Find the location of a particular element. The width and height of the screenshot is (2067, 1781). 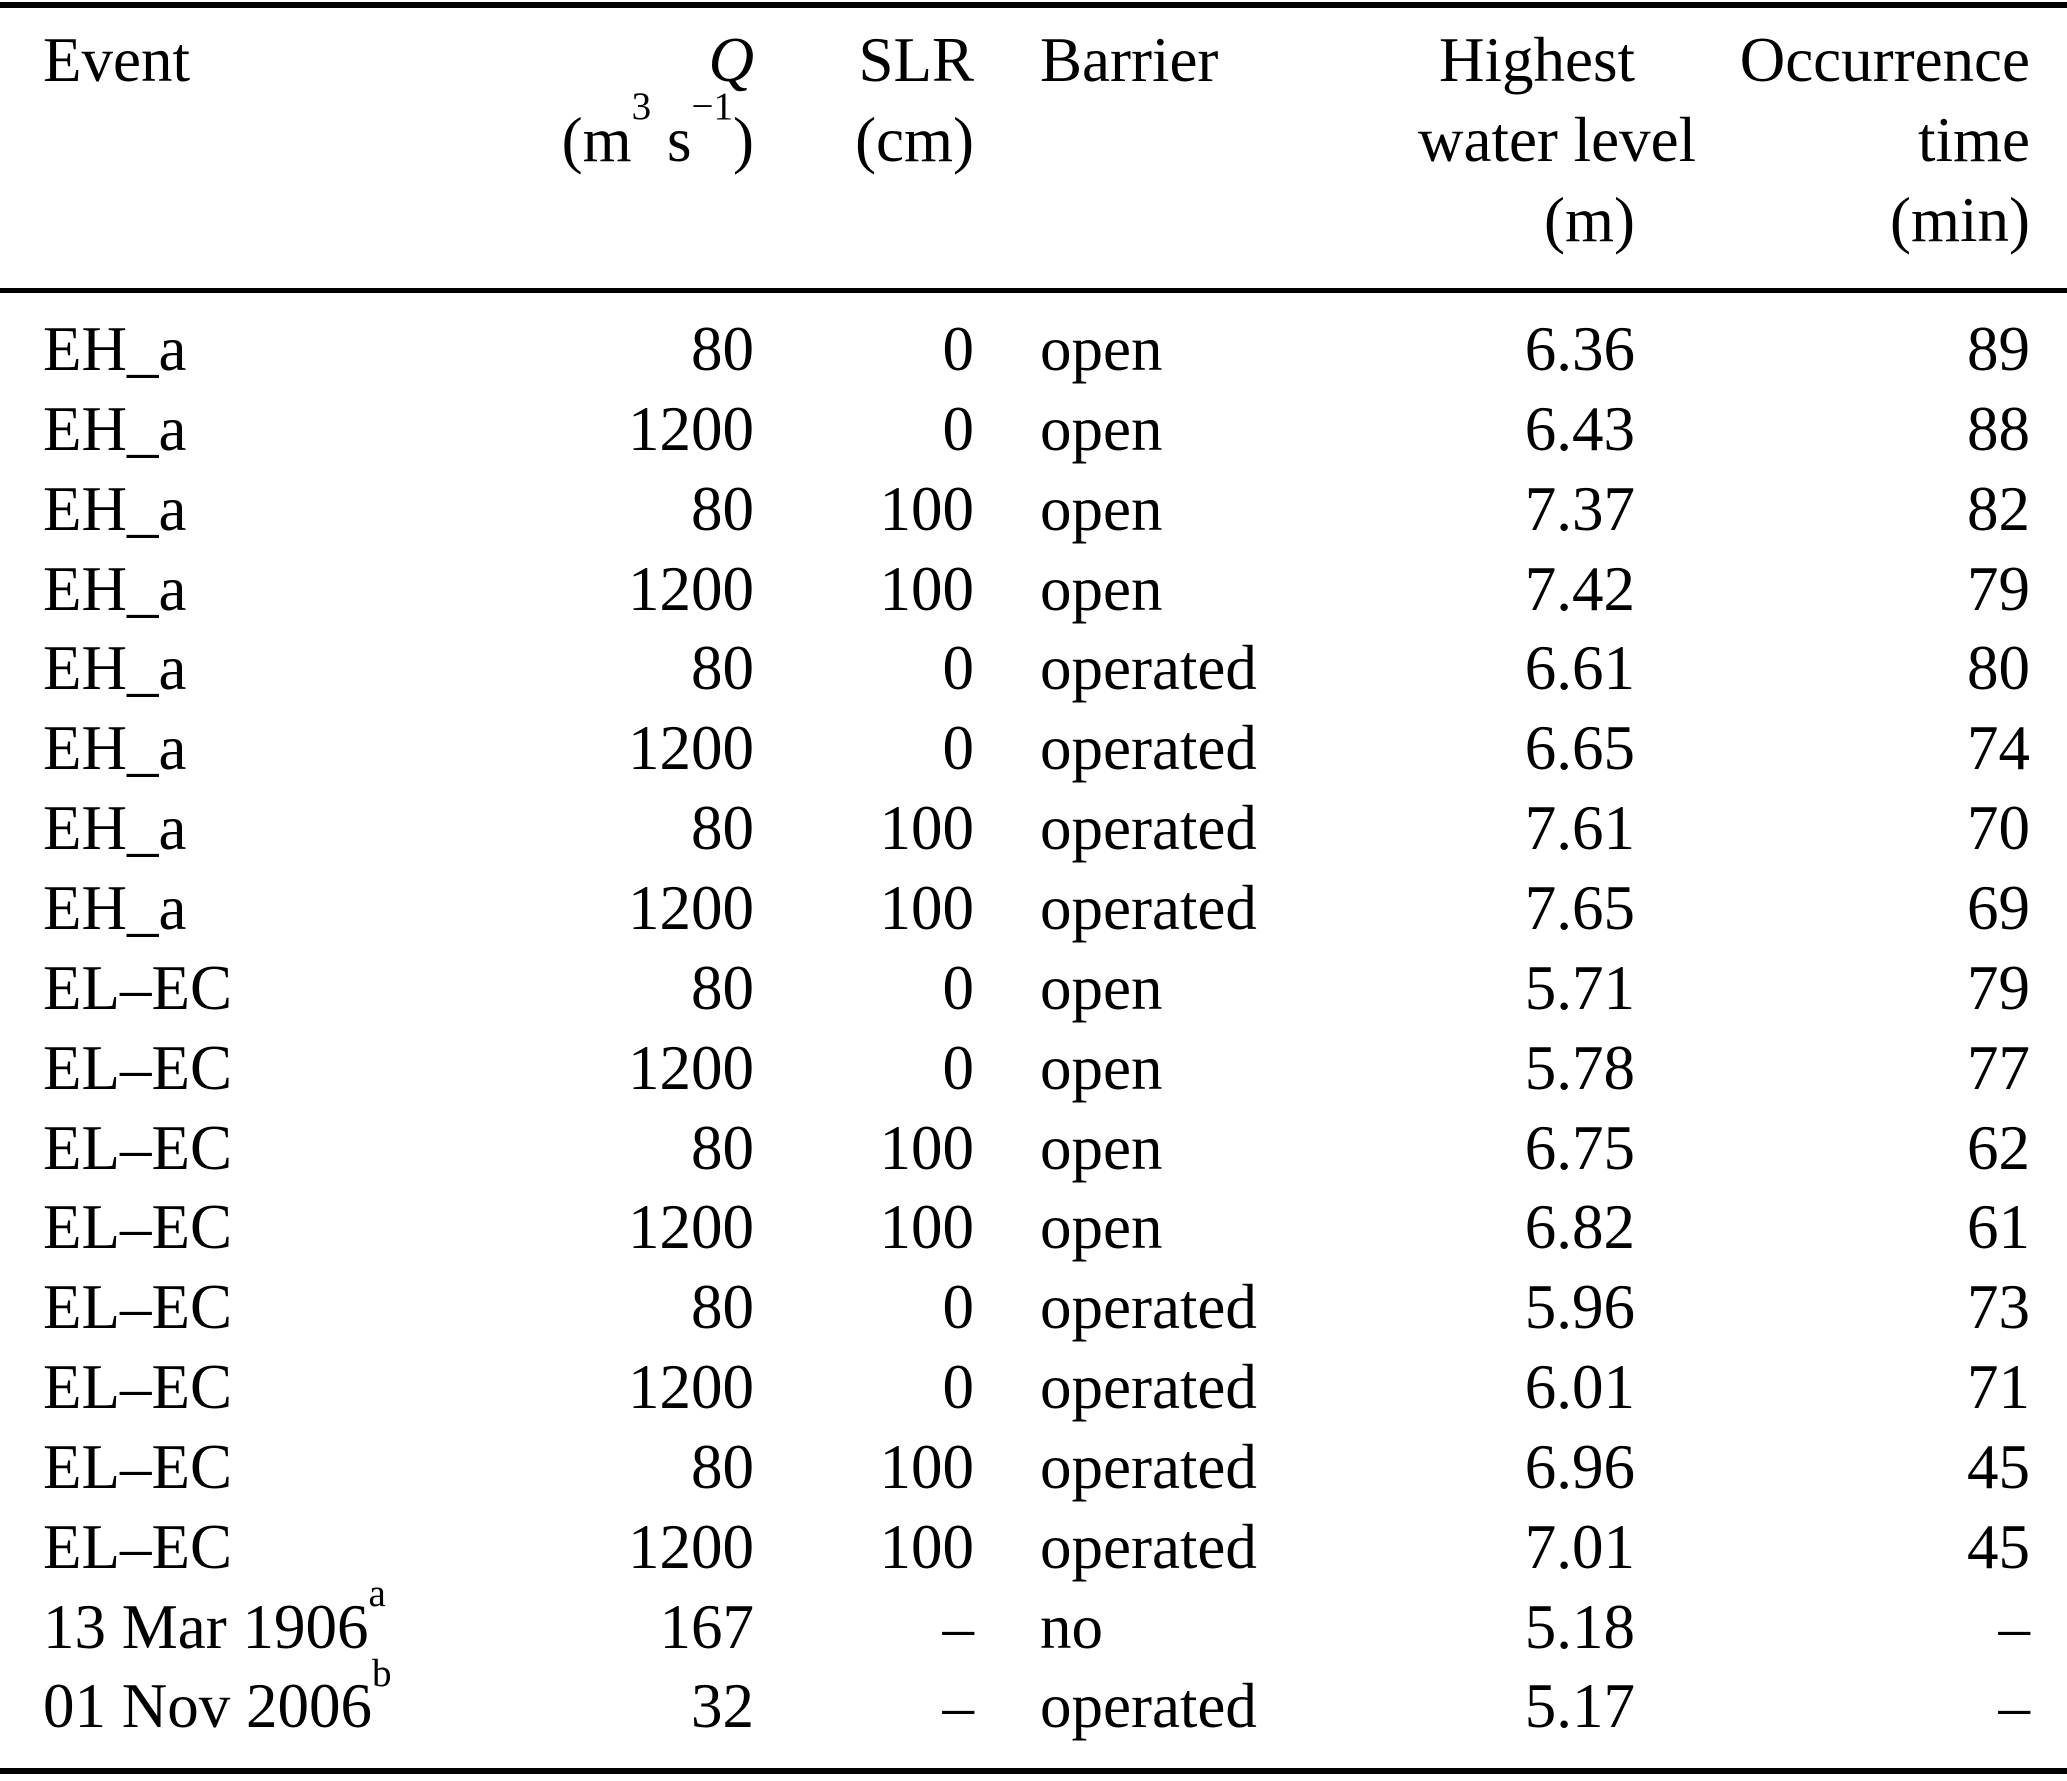

cell-water-level: 7.65 is located at coordinates (1579, 907).